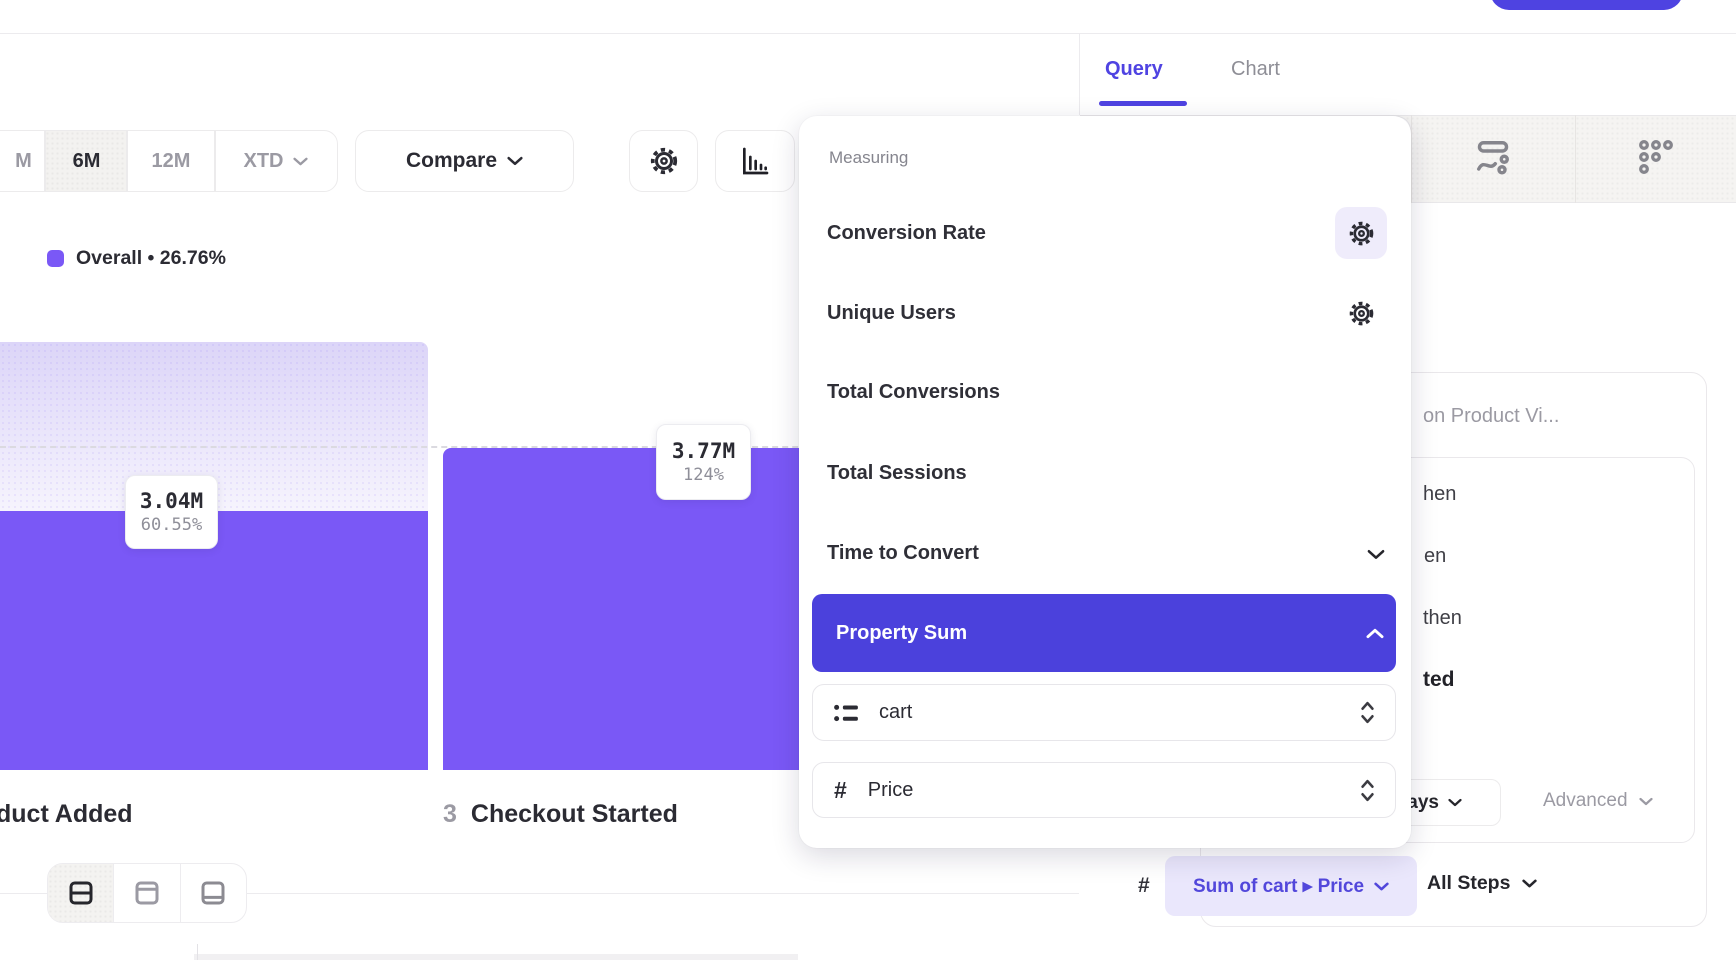 The image size is (1736, 960). What do you see at coordinates (496, 957) in the screenshot?
I see `breakdown-table-edge` at bounding box center [496, 957].